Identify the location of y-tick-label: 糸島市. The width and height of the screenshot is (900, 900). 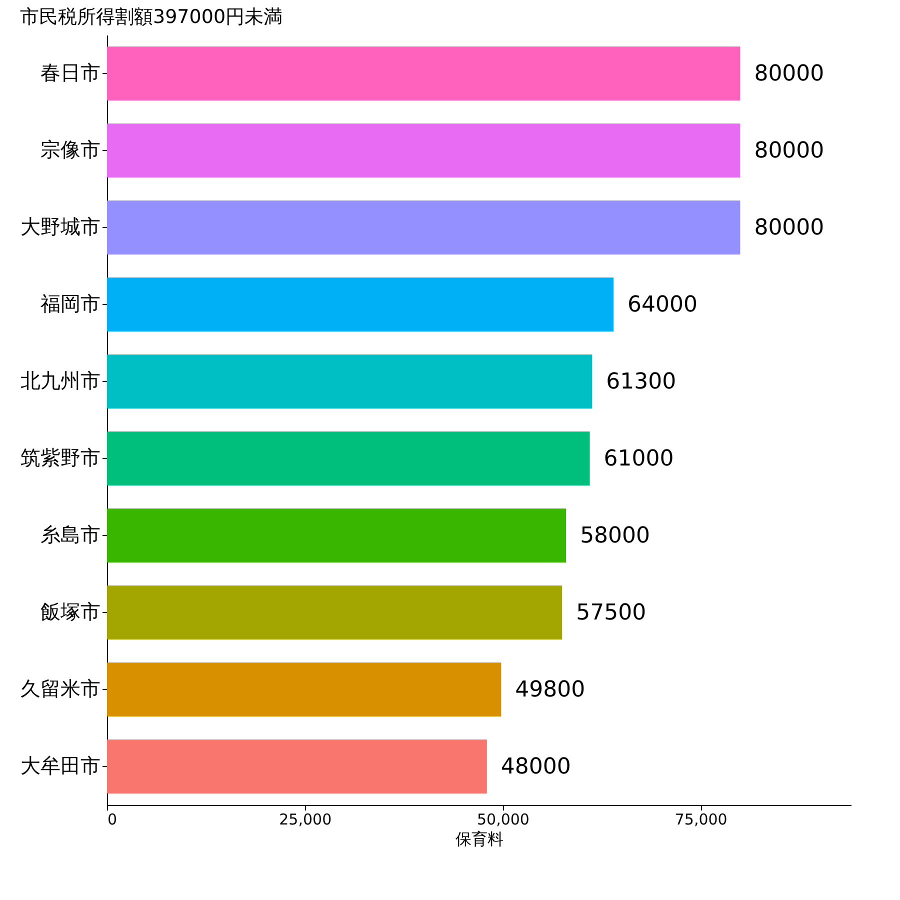
(70, 534).